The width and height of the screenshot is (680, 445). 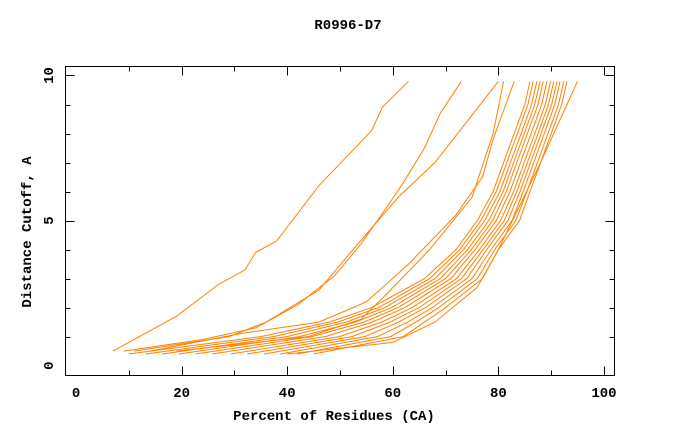 What do you see at coordinates (287, 394) in the screenshot?
I see `x-tick-label: 40` at bounding box center [287, 394].